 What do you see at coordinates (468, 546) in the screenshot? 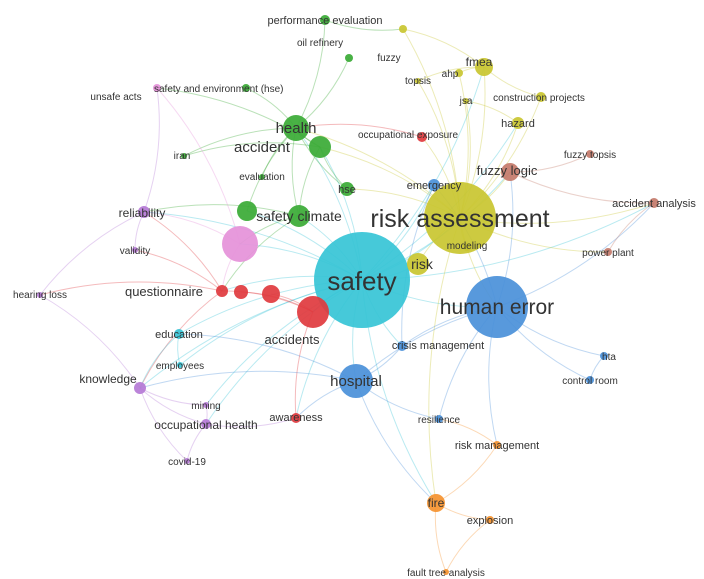
I see `edge-explosion-fault-tree-analysis` at bounding box center [468, 546].